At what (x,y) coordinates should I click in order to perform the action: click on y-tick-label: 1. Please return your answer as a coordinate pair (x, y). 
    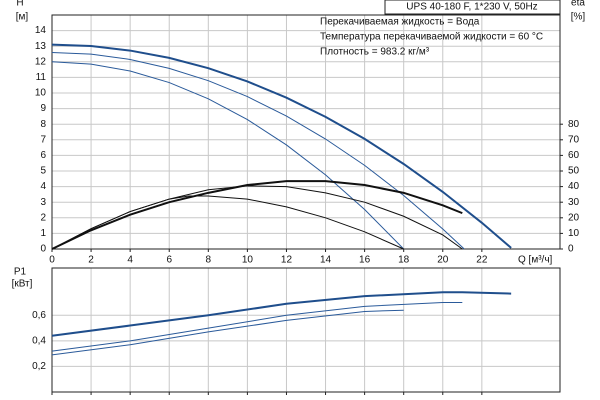
    Looking at the image, I should click on (43, 233).